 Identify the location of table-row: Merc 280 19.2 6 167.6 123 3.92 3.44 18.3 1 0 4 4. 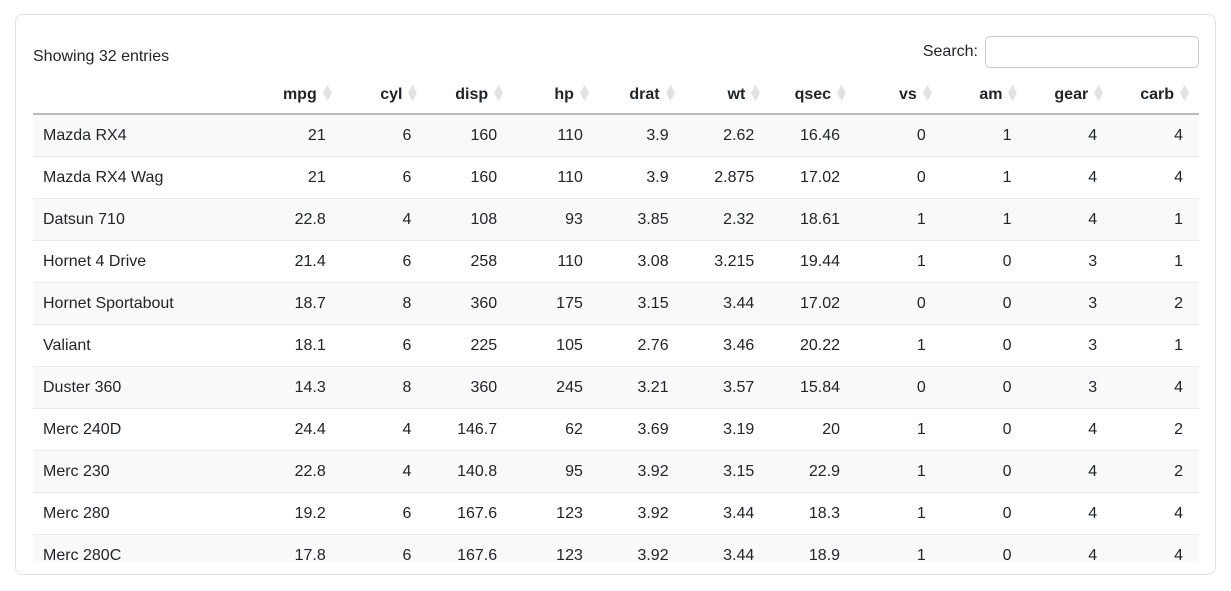
(616, 513).